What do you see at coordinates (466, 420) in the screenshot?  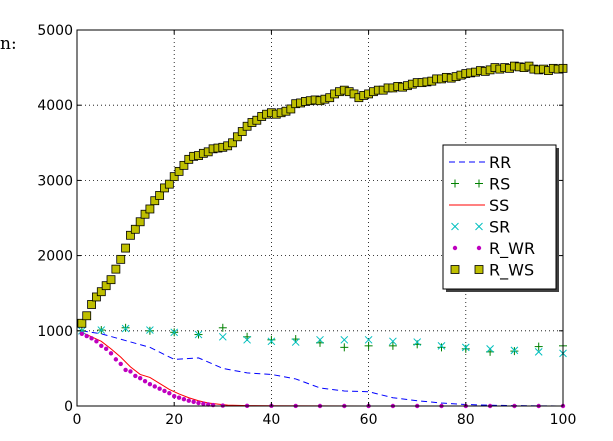 I see `x-tick-label: 80` at bounding box center [466, 420].